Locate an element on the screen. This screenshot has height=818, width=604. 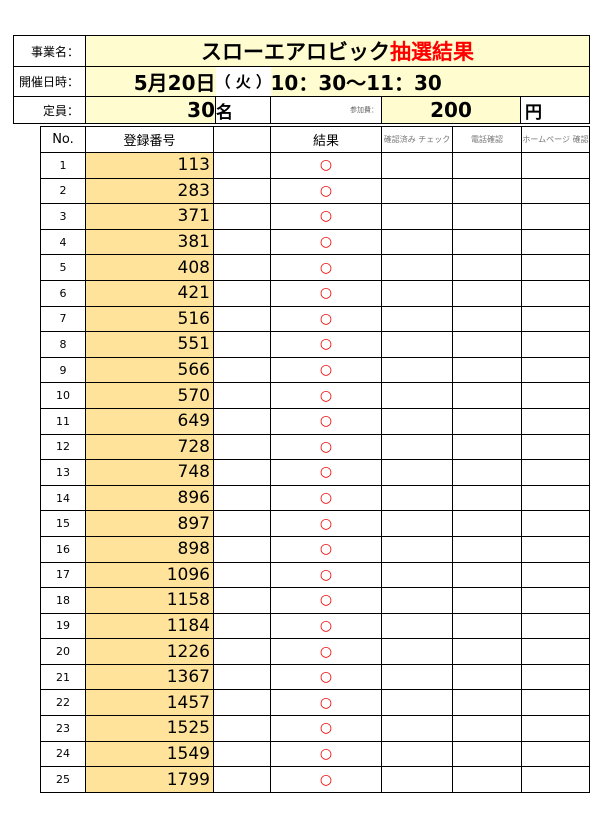
reg-number: 1226 is located at coordinates (149, 651).